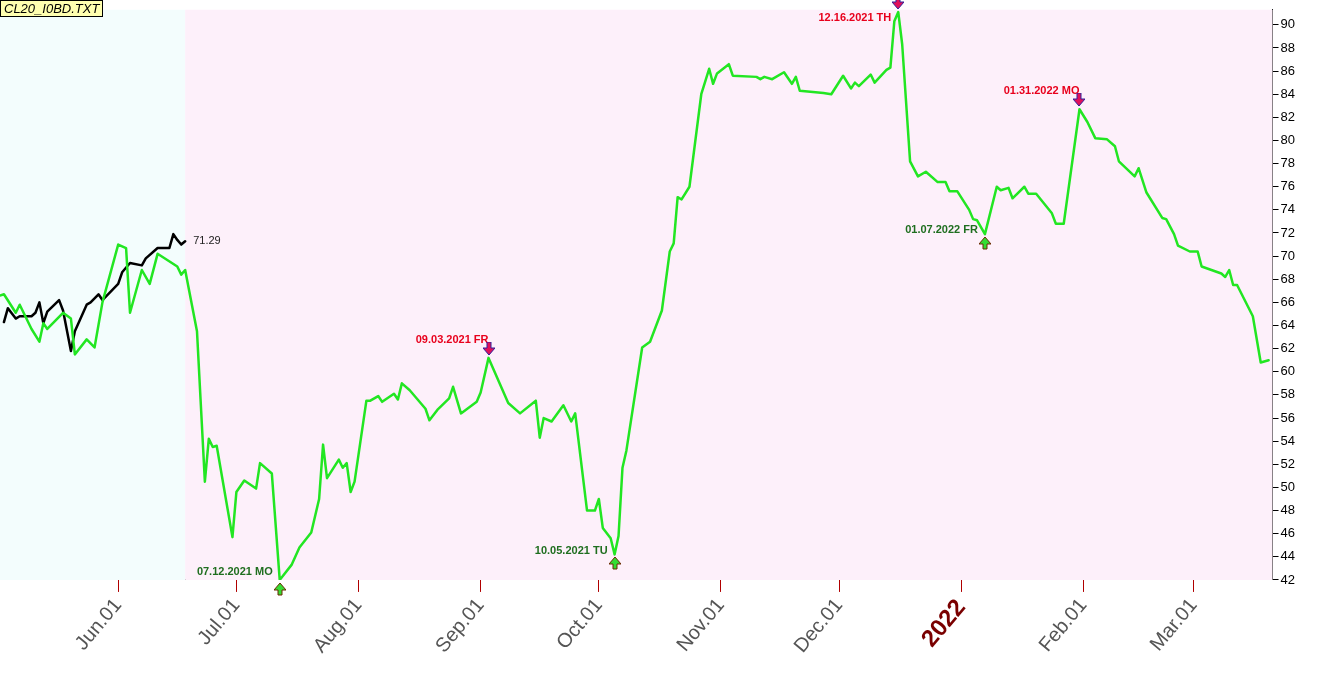  Describe the element at coordinates (1288, 486) in the screenshot. I see `y-tick-label: 50` at that location.